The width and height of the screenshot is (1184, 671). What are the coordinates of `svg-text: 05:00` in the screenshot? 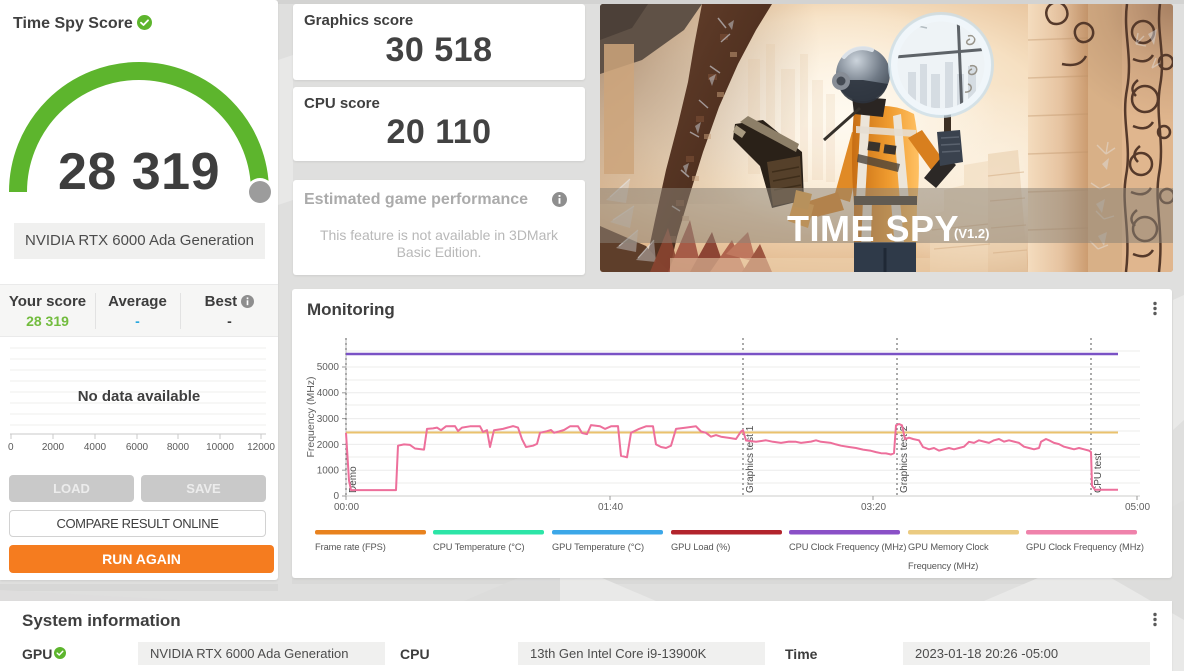 It's located at (1137, 507).